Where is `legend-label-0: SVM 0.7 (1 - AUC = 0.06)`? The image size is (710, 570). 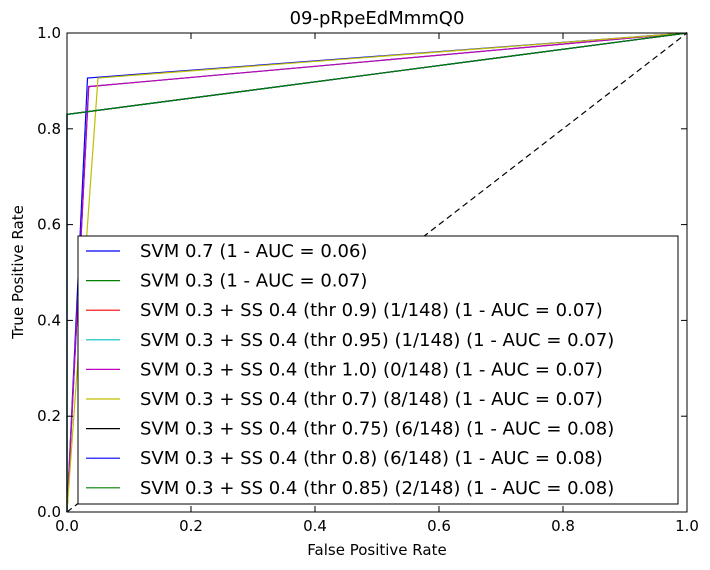
legend-label-0: SVM 0.7 (1 - AUC = 0.06) is located at coordinates (253, 251).